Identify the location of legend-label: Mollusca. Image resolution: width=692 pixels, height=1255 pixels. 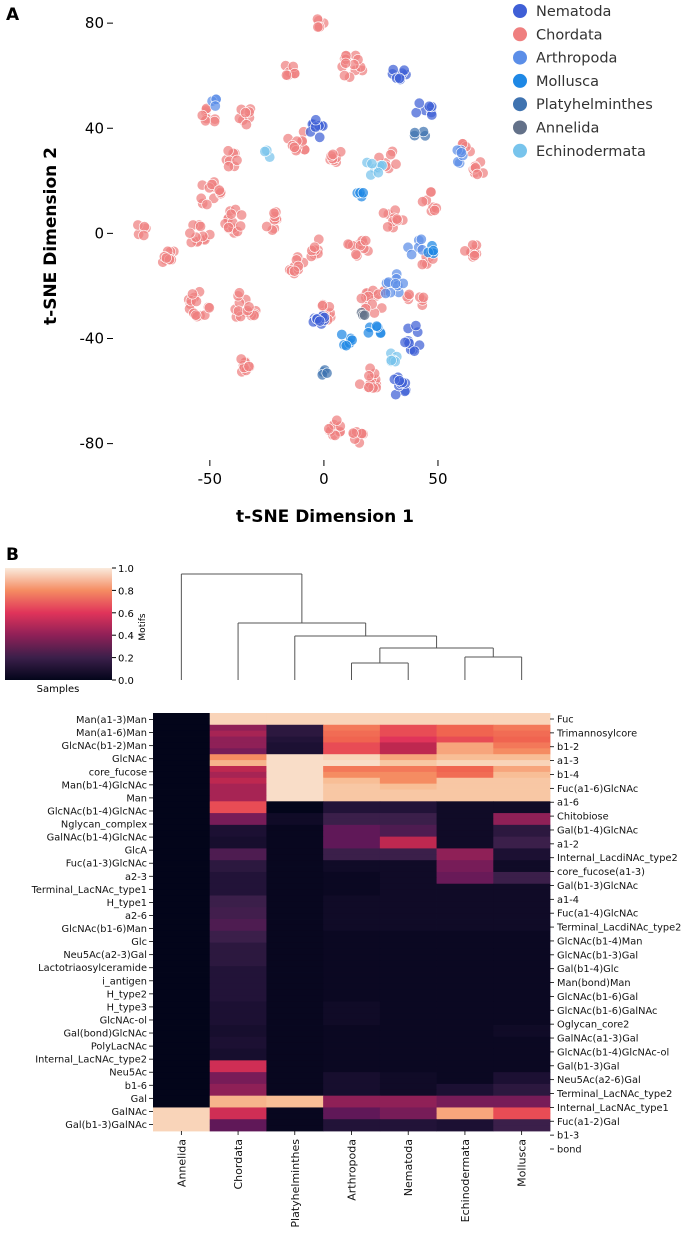
(567, 82).